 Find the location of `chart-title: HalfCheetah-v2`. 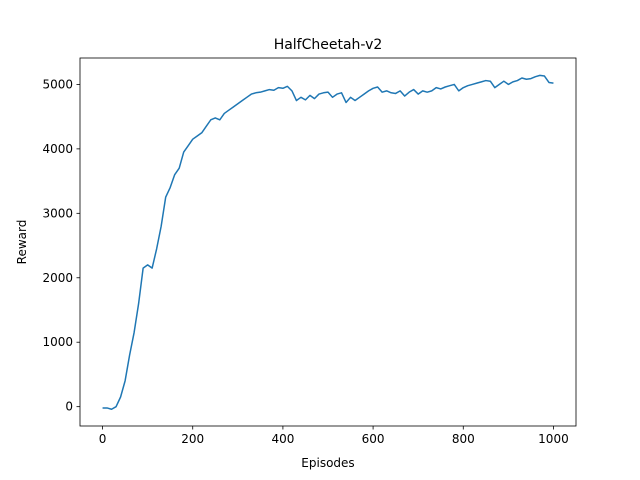

chart-title: HalfCheetah-v2 is located at coordinates (328, 45).